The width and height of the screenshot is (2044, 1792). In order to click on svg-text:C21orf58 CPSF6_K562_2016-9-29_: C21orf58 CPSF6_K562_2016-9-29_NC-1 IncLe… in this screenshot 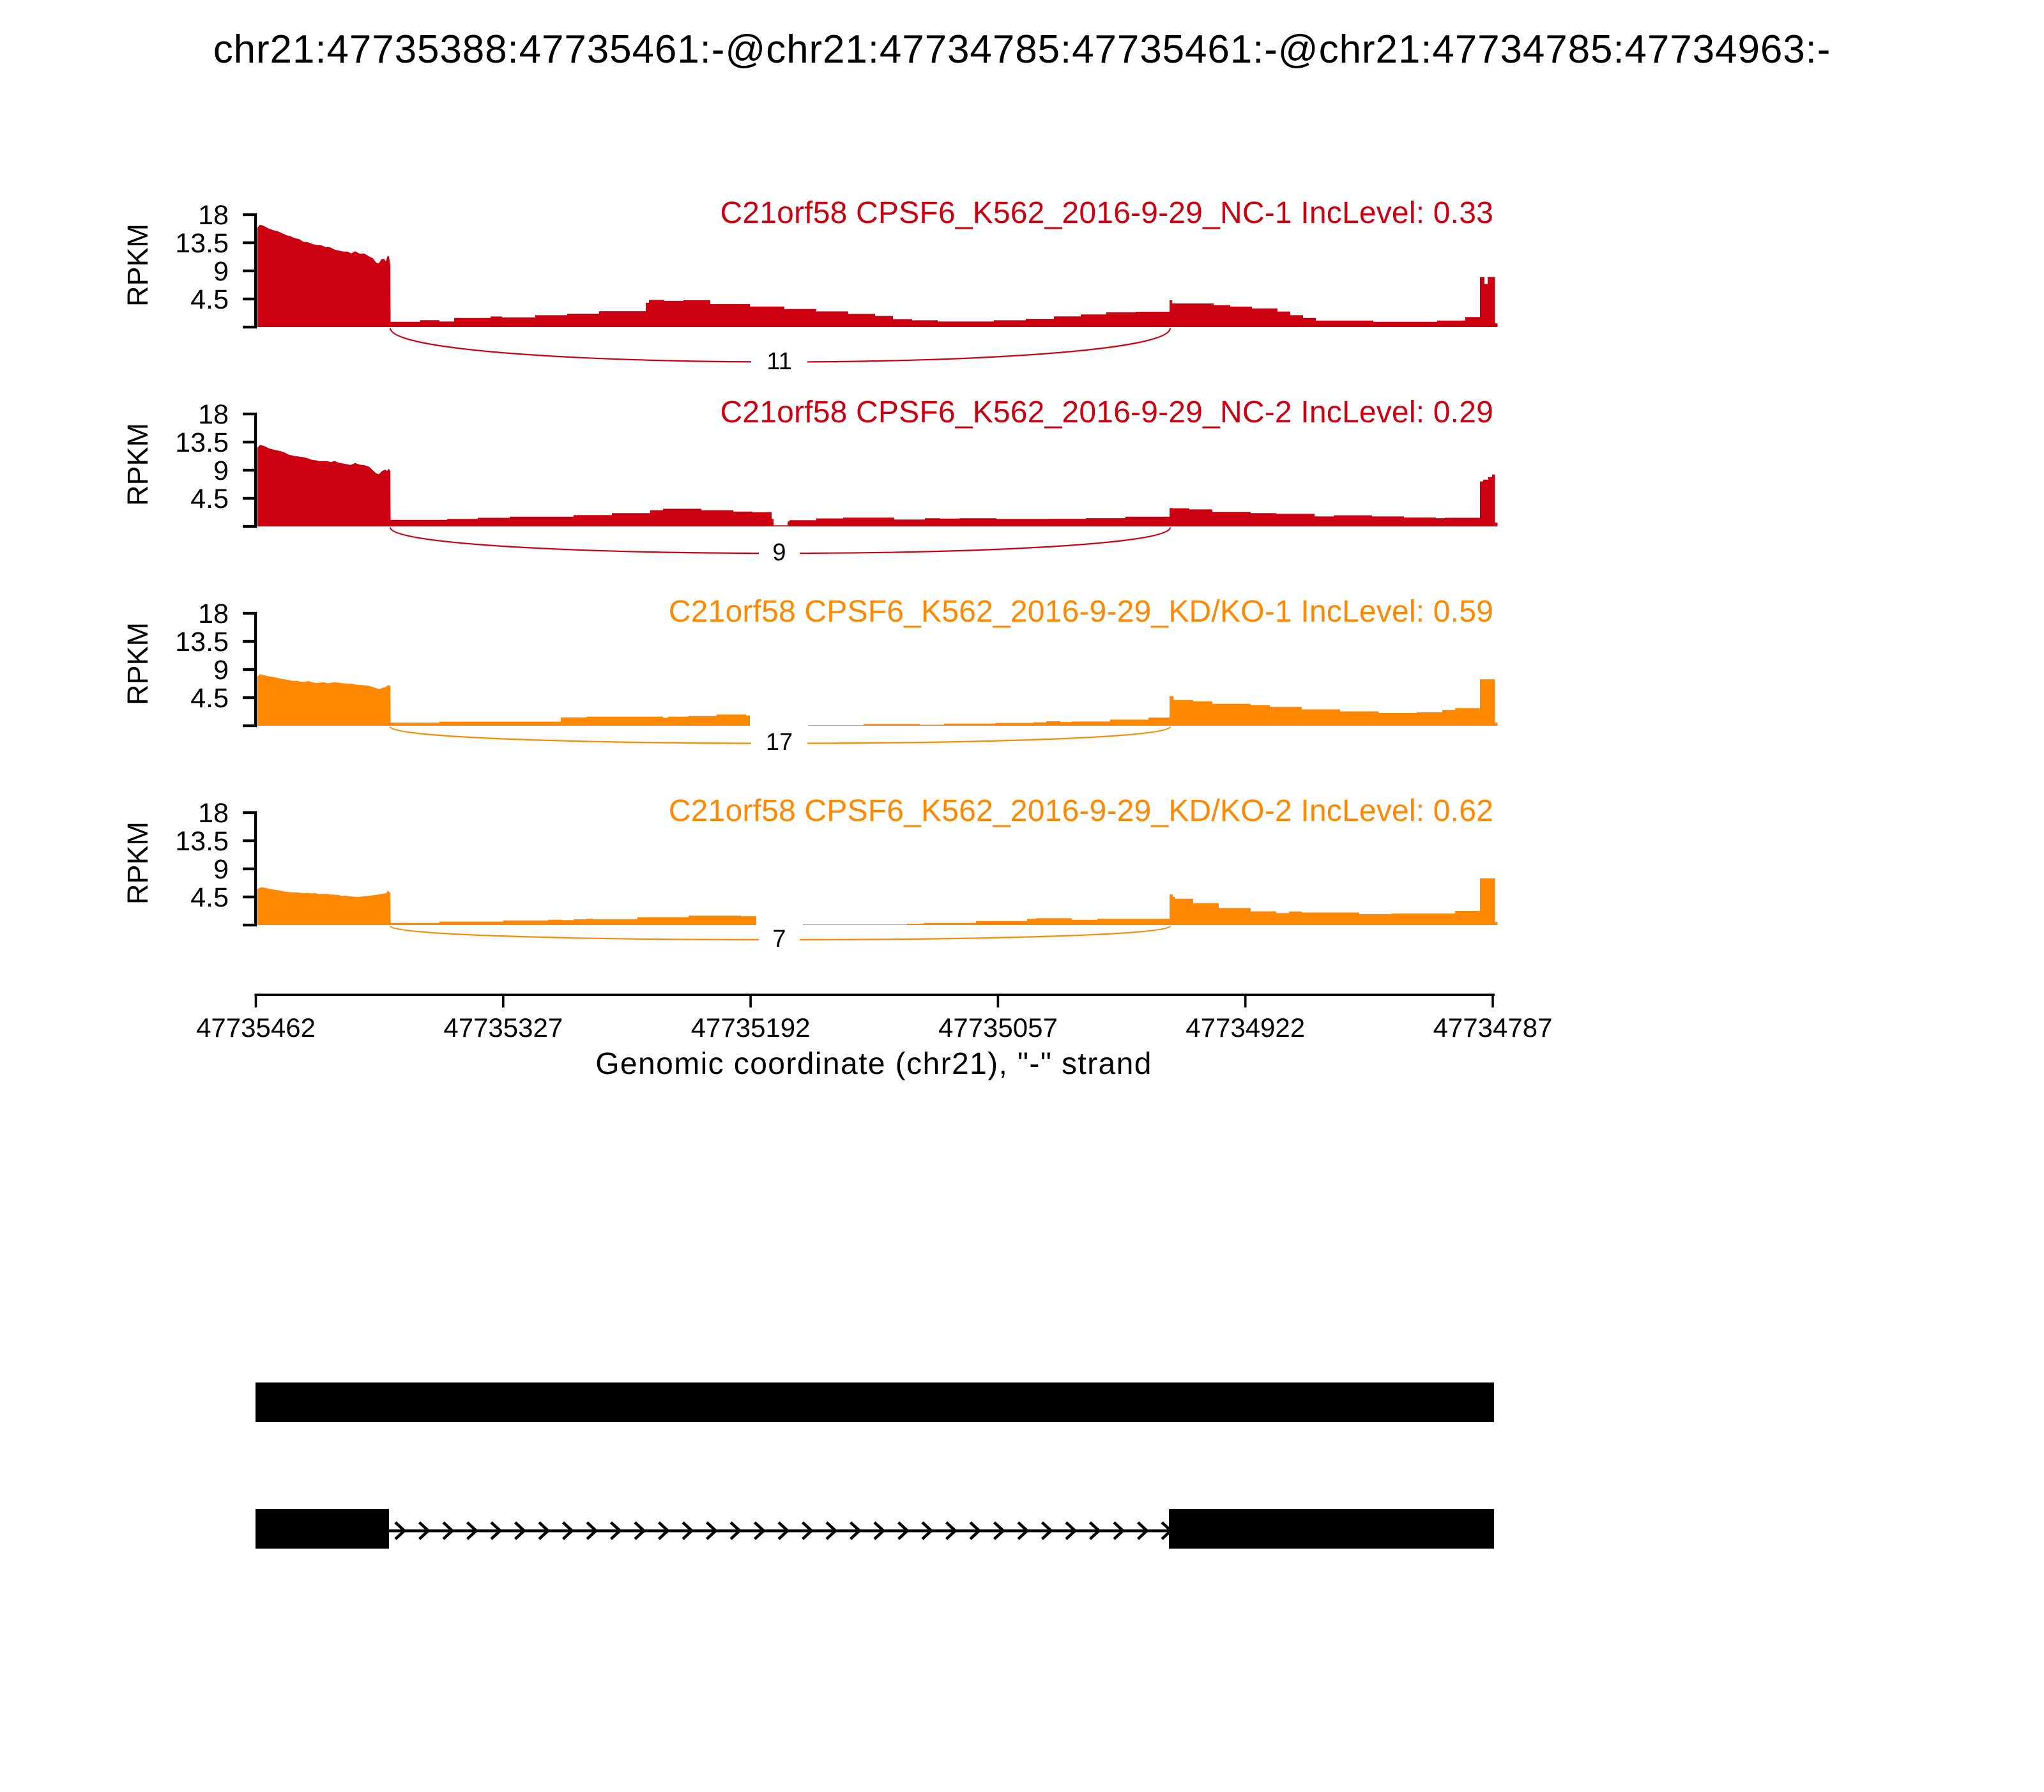, I will do `click(1106, 213)`.